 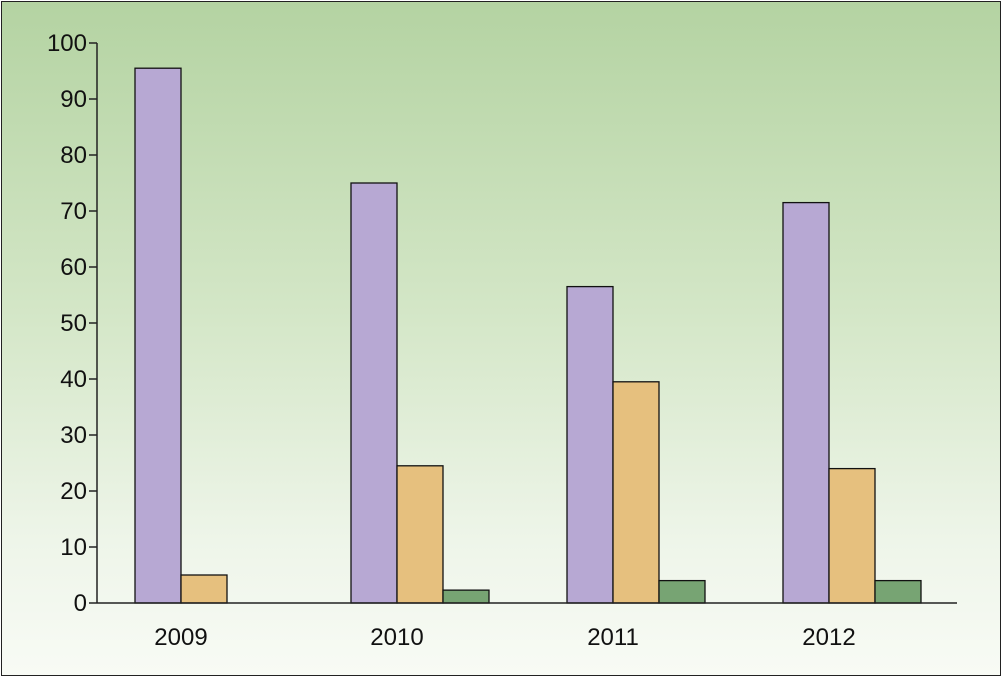 What do you see at coordinates (80, 603) in the screenshot?
I see `y-tick-label: 0` at bounding box center [80, 603].